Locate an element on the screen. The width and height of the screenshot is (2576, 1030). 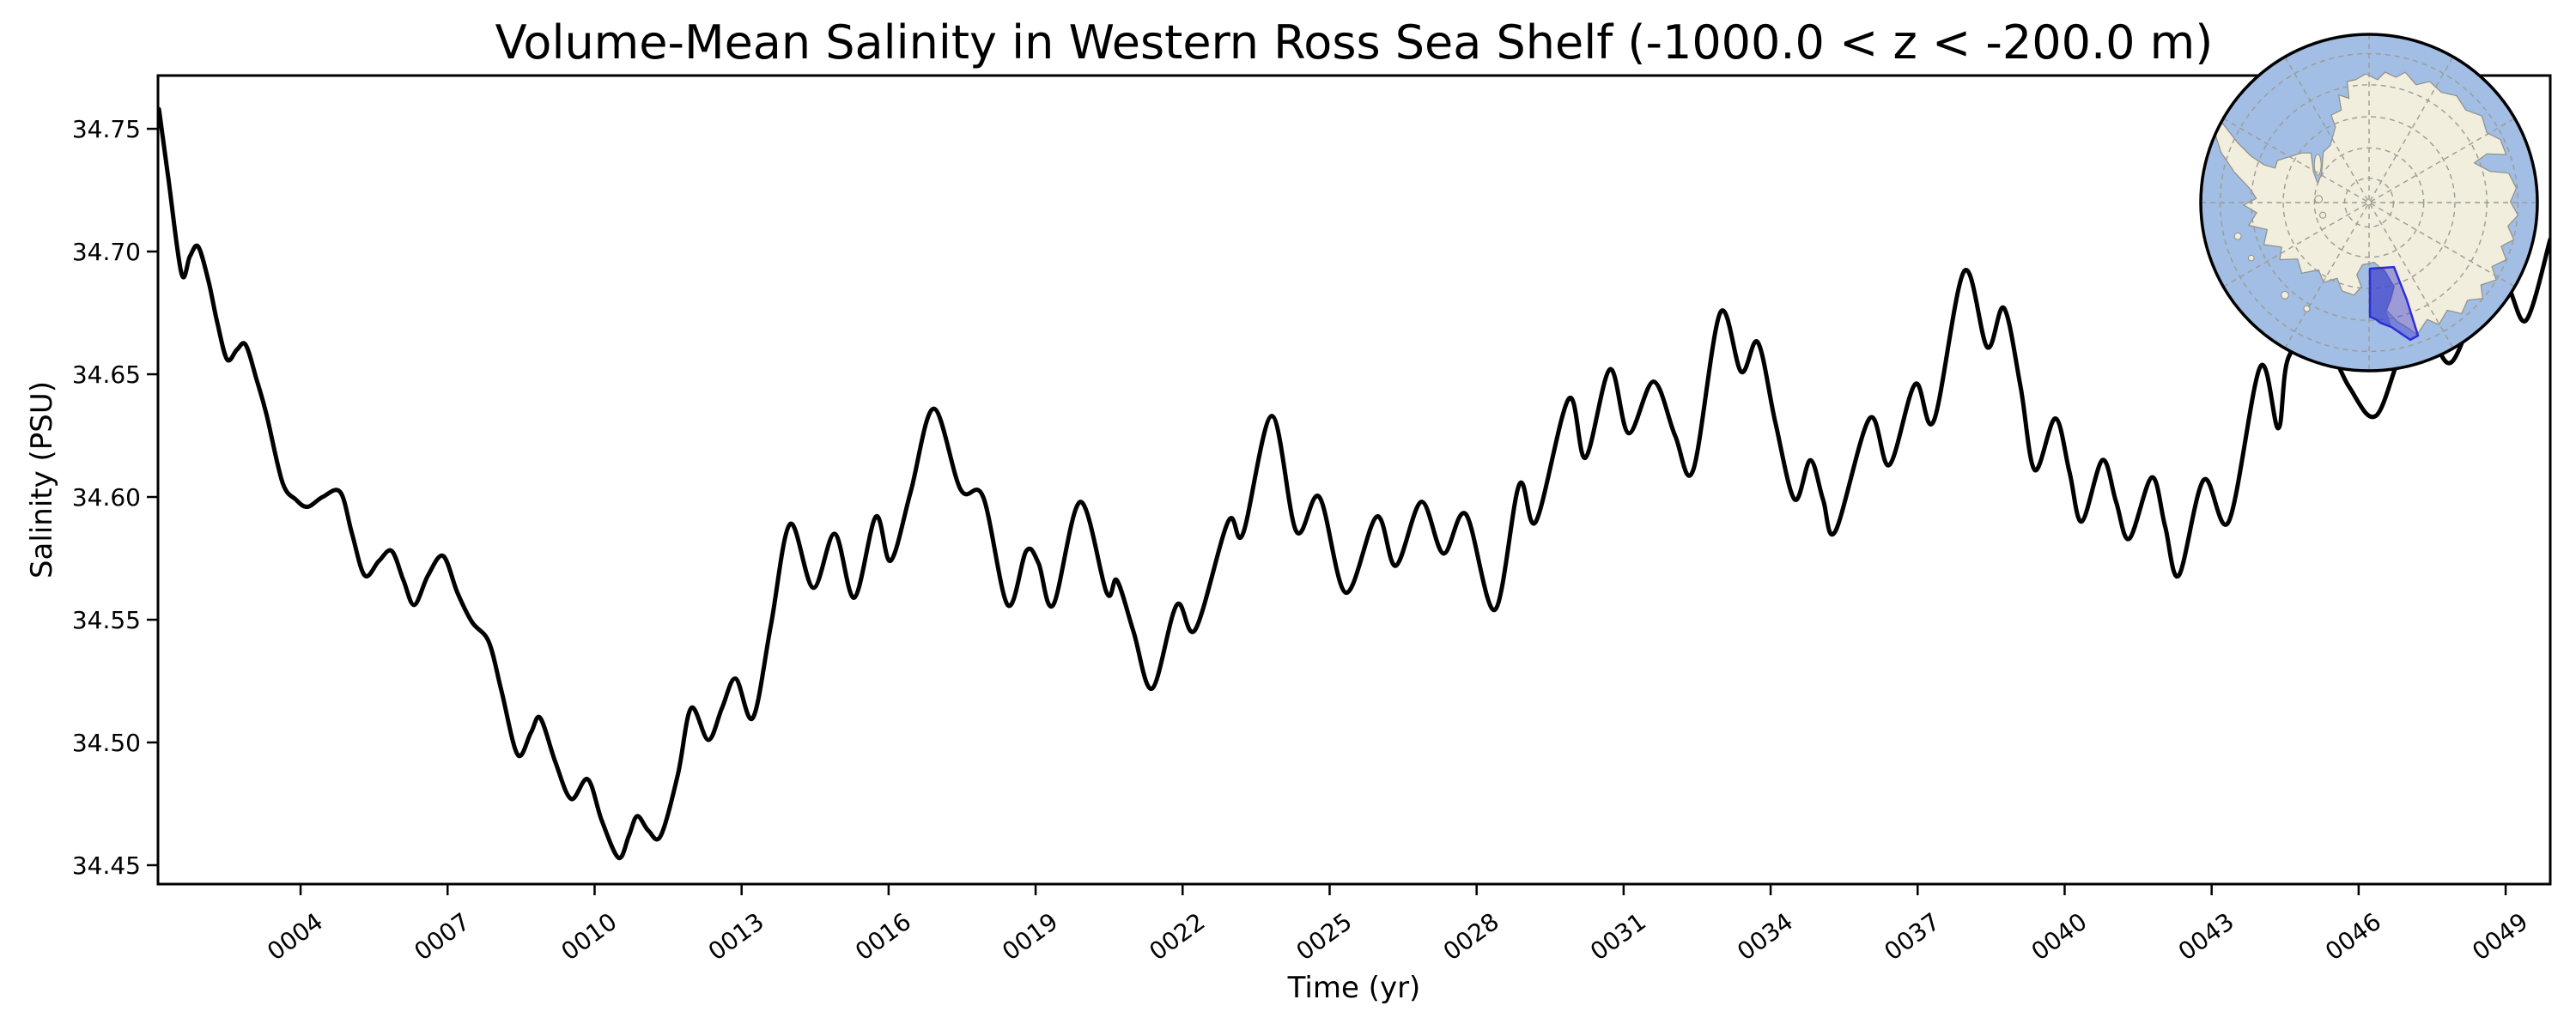
y-tick-label: 34.75 is located at coordinates (106, 129).